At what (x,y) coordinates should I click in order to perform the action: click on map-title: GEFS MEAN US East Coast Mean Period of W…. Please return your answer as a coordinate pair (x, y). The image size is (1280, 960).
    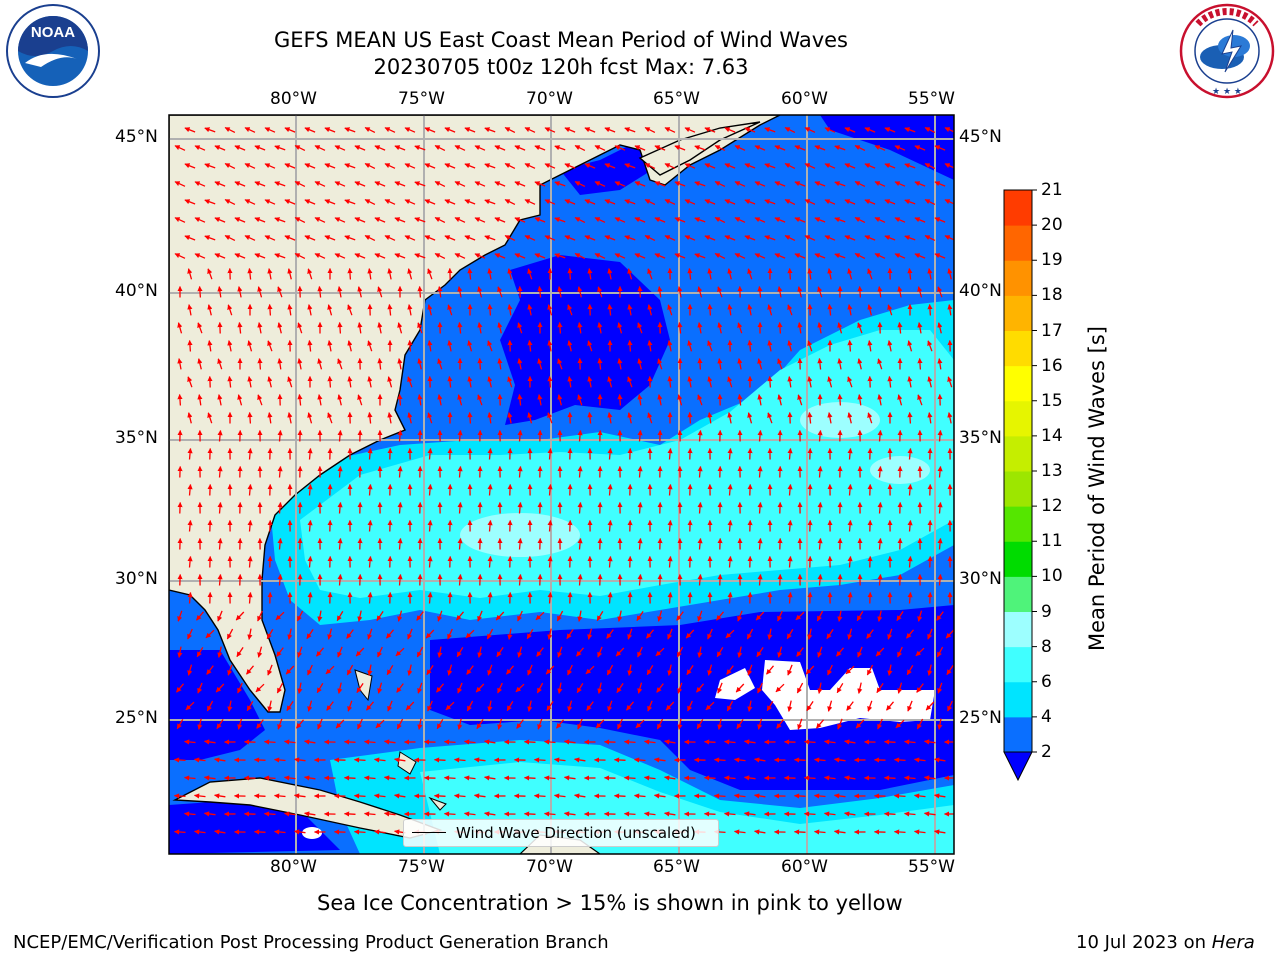
    Looking at the image, I should click on (561, 40).